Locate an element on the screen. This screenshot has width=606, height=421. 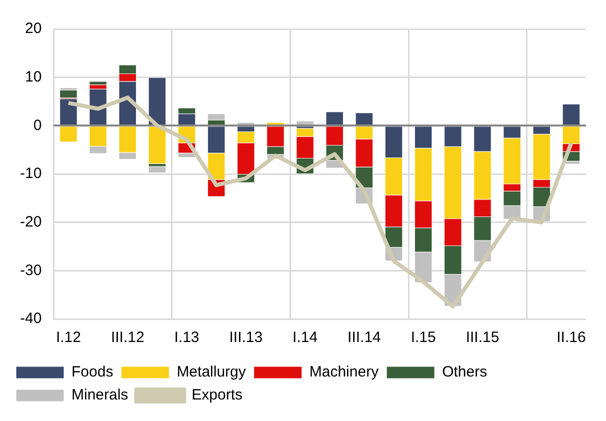
y-tick-label: -30 is located at coordinates (31, 270).